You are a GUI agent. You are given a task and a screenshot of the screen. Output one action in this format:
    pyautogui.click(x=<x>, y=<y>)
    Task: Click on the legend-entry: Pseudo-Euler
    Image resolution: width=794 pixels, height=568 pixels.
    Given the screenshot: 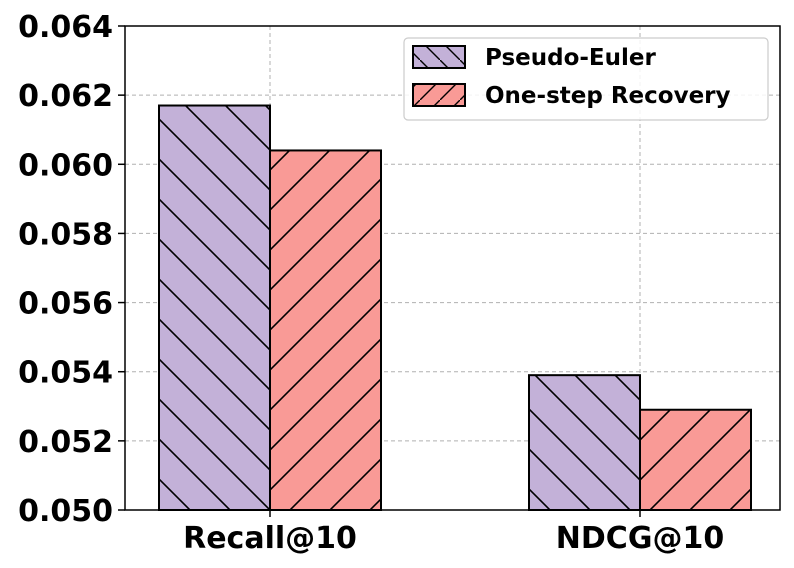 What is the action you would take?
    pyautogui.click(x=534, y=58)
    